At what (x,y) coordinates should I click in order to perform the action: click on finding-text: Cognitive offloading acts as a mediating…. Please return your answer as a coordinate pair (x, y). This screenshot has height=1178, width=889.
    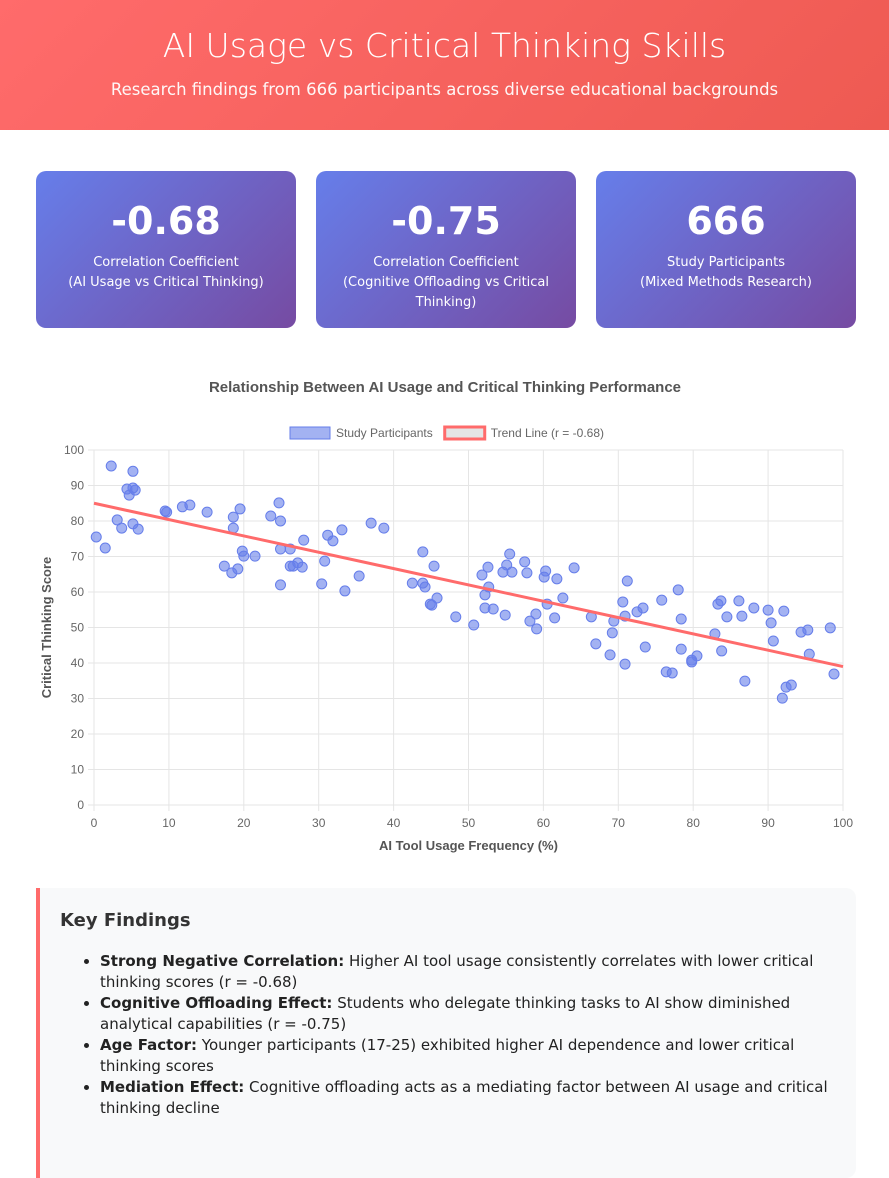
    Looking at the image, I should click on (464, 1097).